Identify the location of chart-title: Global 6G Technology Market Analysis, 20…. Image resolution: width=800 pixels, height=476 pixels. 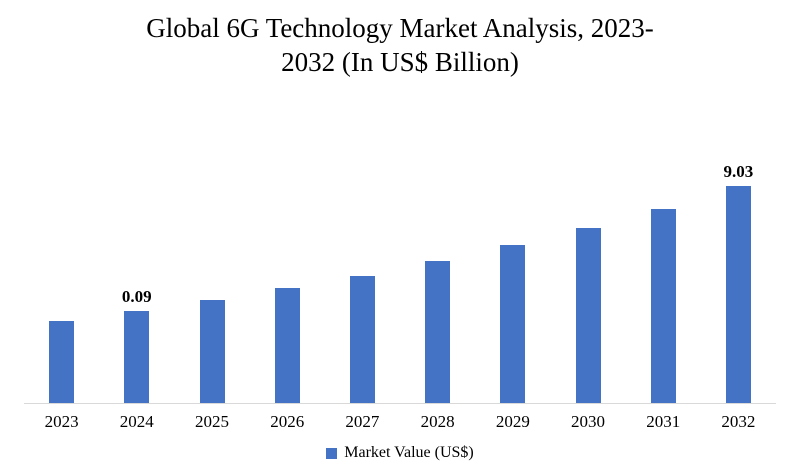
(400, 45).